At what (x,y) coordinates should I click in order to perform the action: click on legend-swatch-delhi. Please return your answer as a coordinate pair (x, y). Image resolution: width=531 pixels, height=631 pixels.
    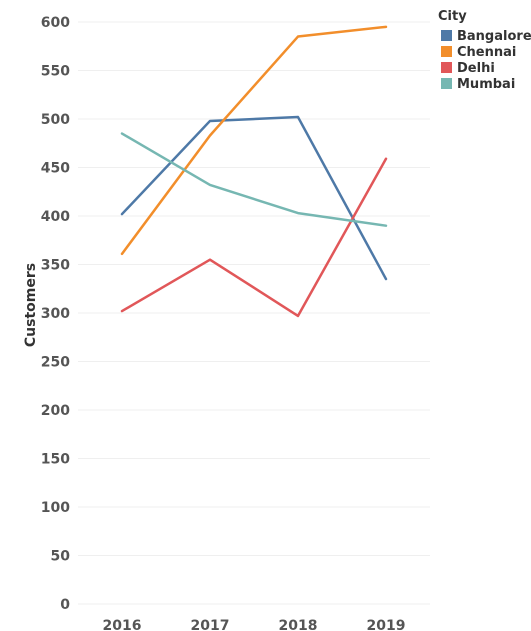
    Looking at the image, I should click on (446, 67).